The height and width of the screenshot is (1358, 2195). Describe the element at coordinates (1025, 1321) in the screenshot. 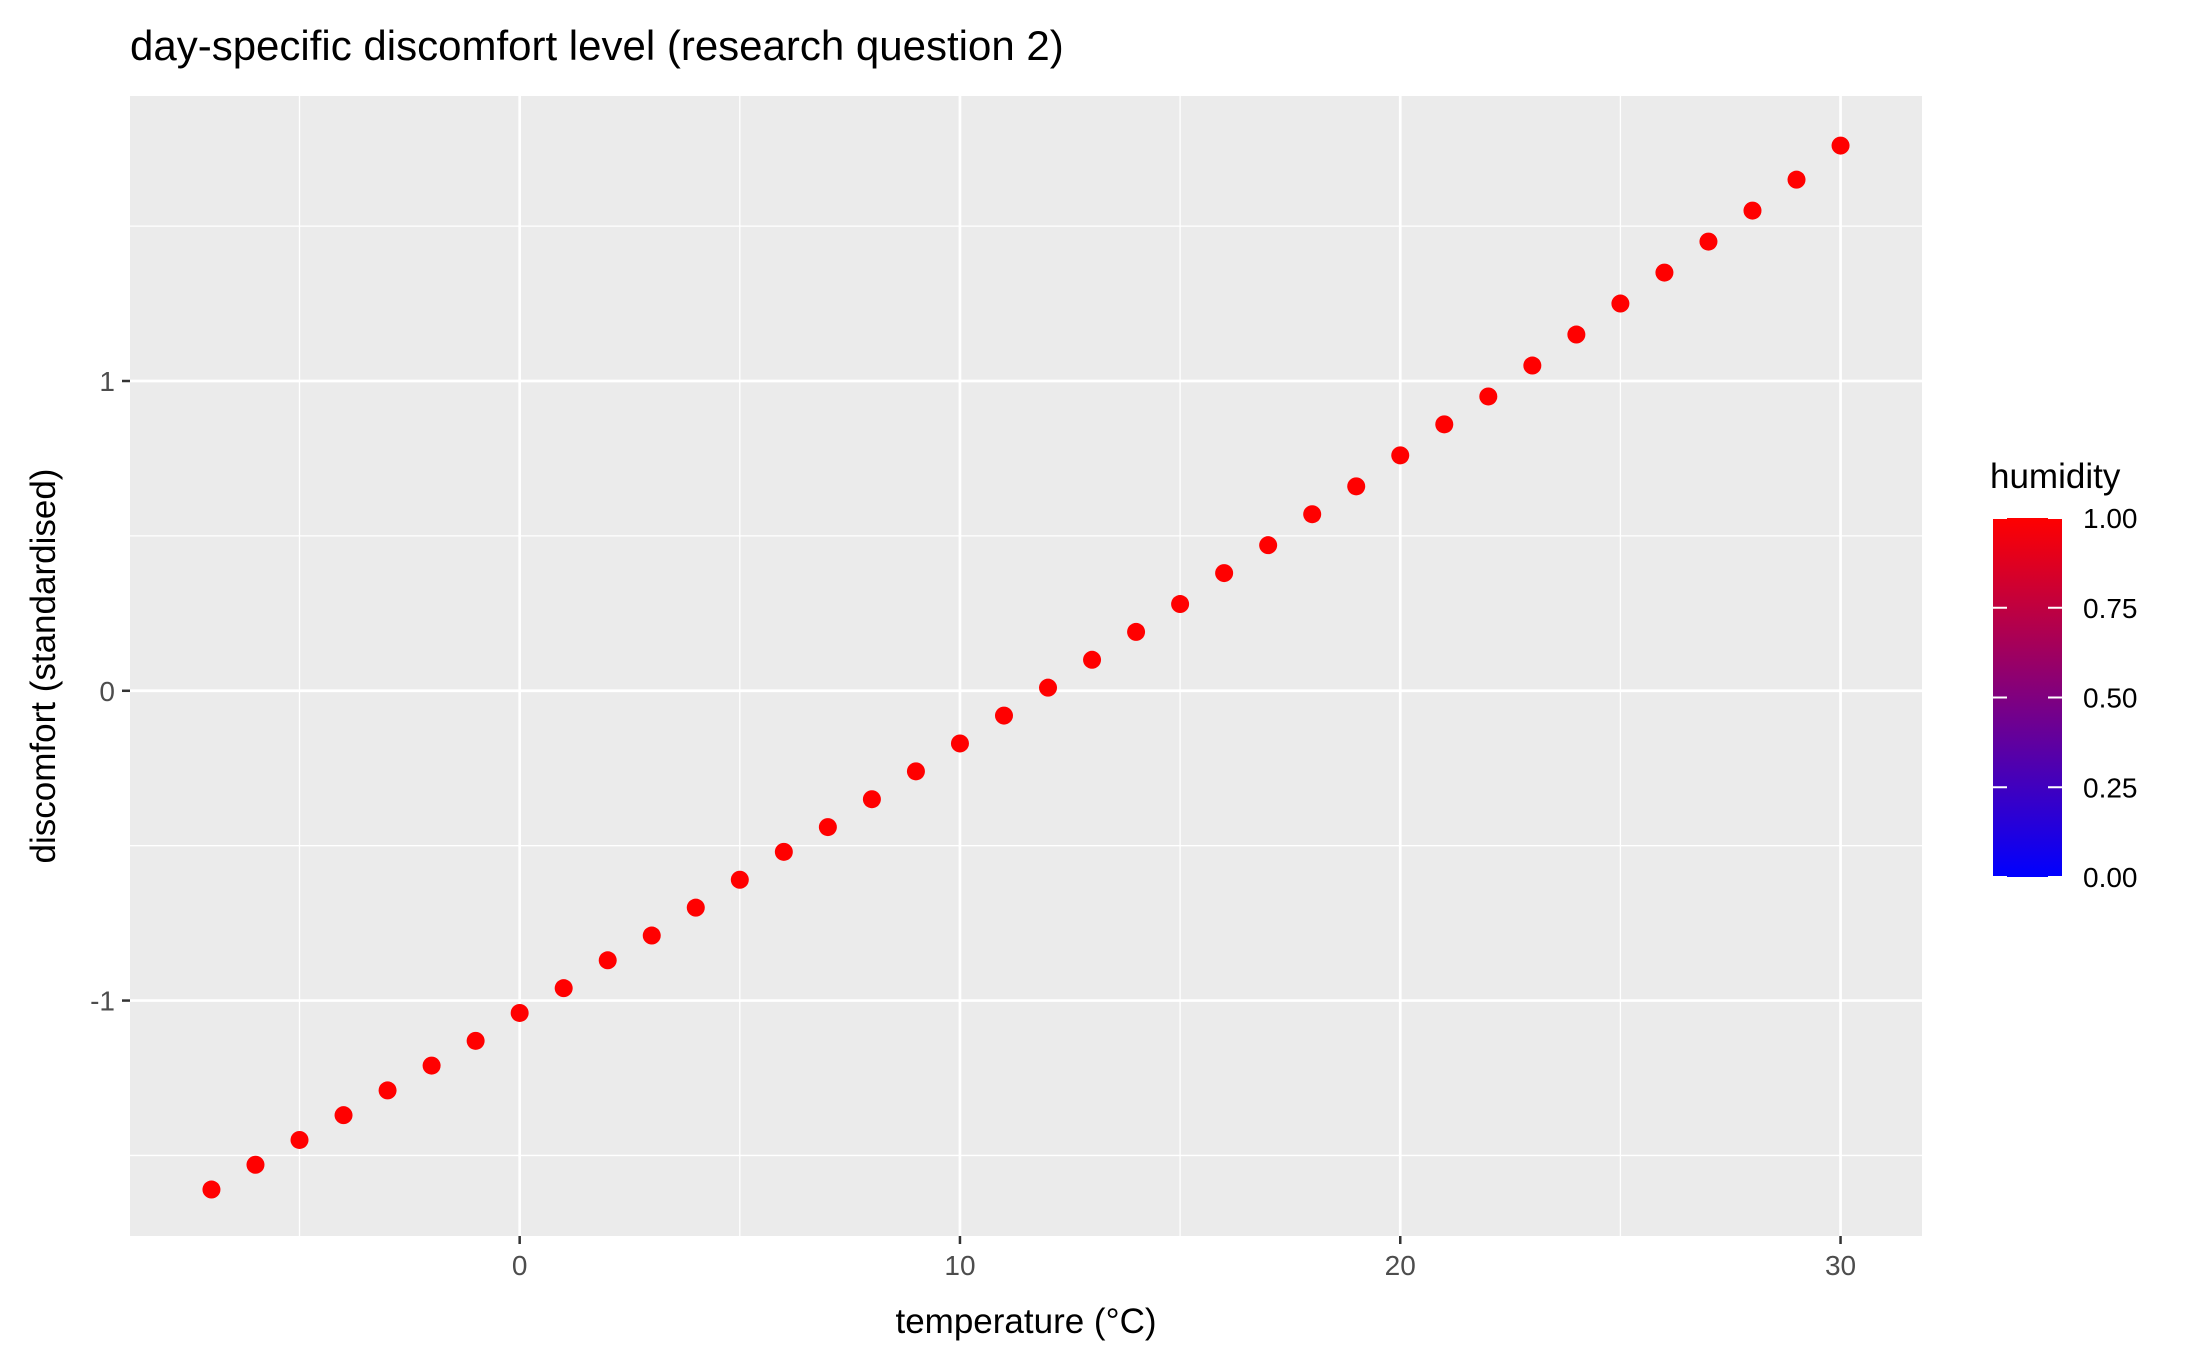

I see `x-axis-title: temperature (°C)` at that location.